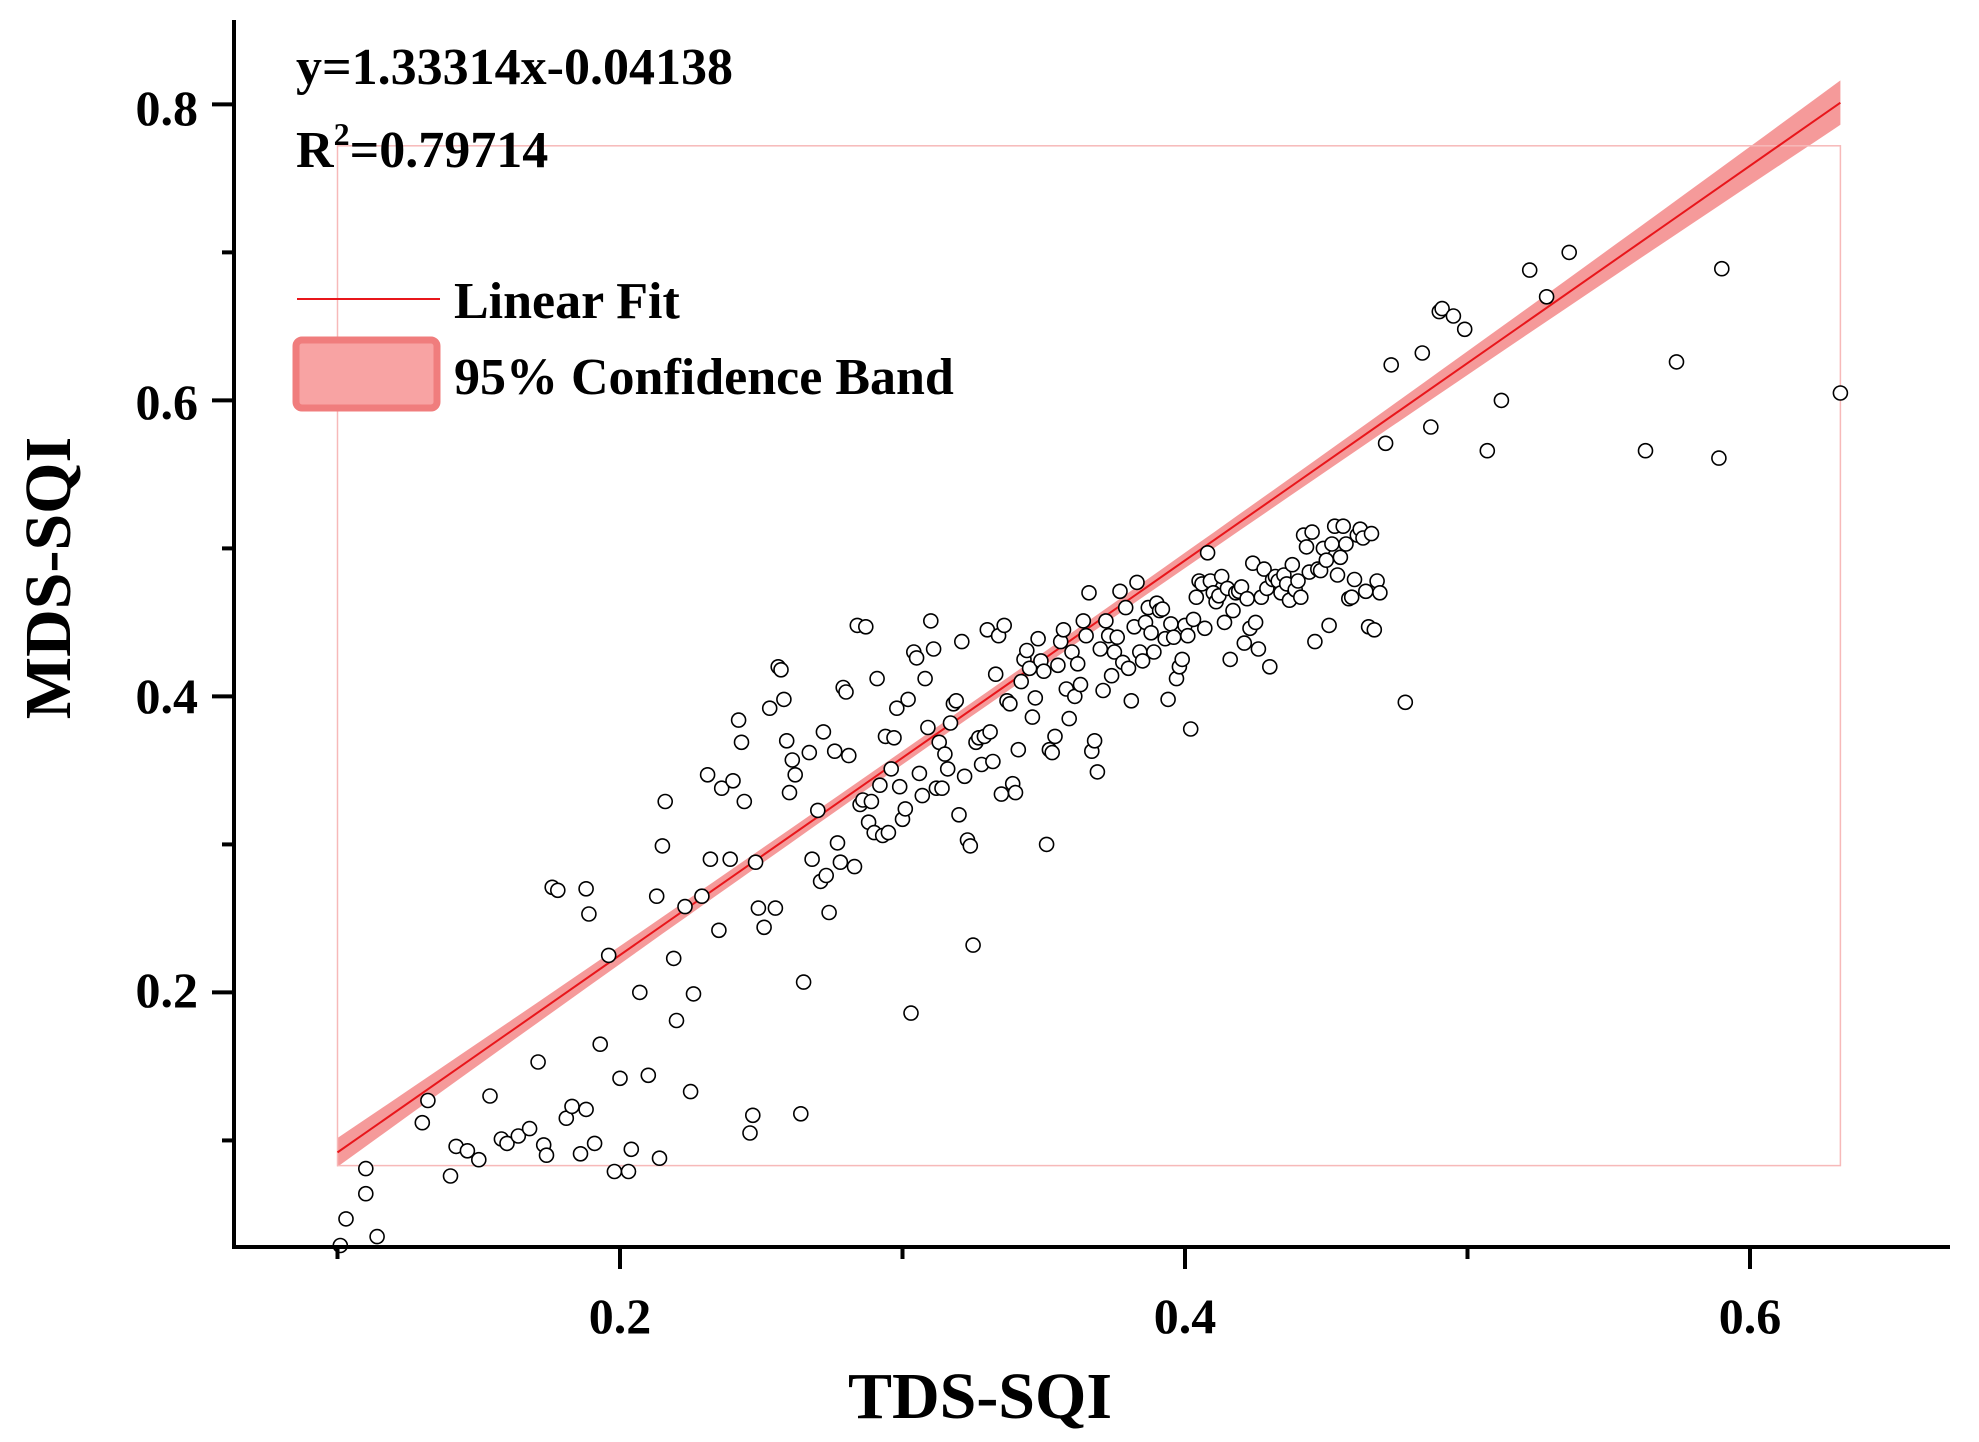  I want to click on legend-band-swatch, so click(366, 374).